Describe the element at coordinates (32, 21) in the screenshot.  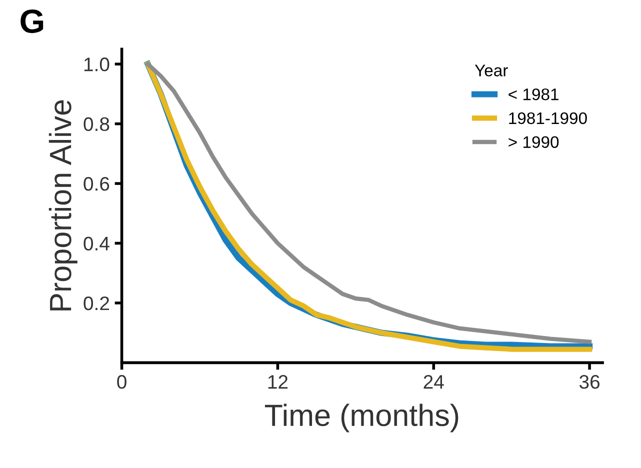
I see `chart-title: G` at that location.